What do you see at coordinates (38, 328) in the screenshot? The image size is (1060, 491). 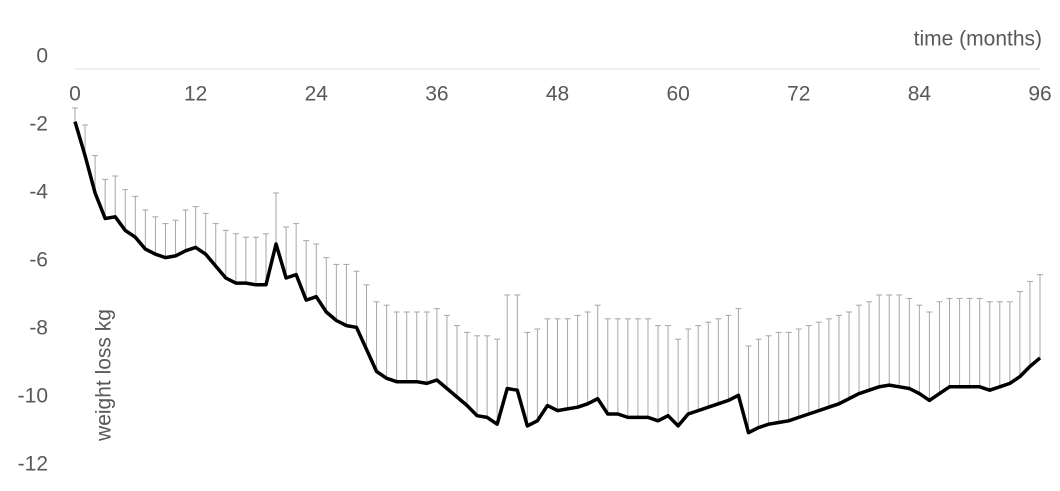 I see `y-tick-label: -8` at bounding box center [38, 328].